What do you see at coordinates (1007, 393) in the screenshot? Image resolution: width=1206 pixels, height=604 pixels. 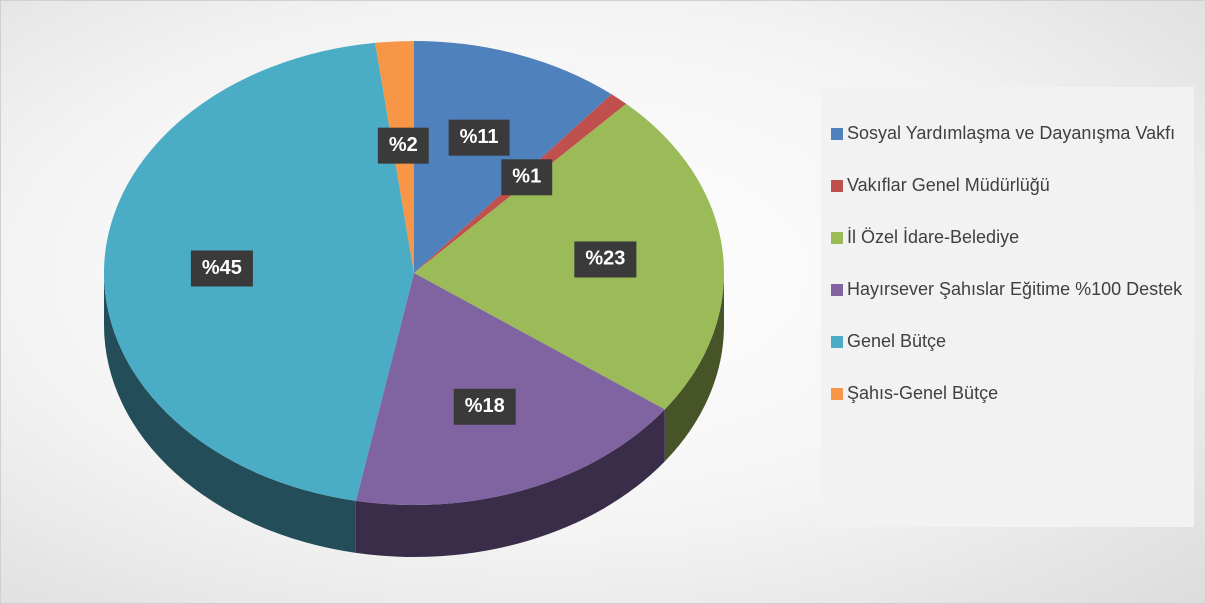 I see `legend-item: Şahıs-Genel Bütçe` at bounding box center [1007, 393].